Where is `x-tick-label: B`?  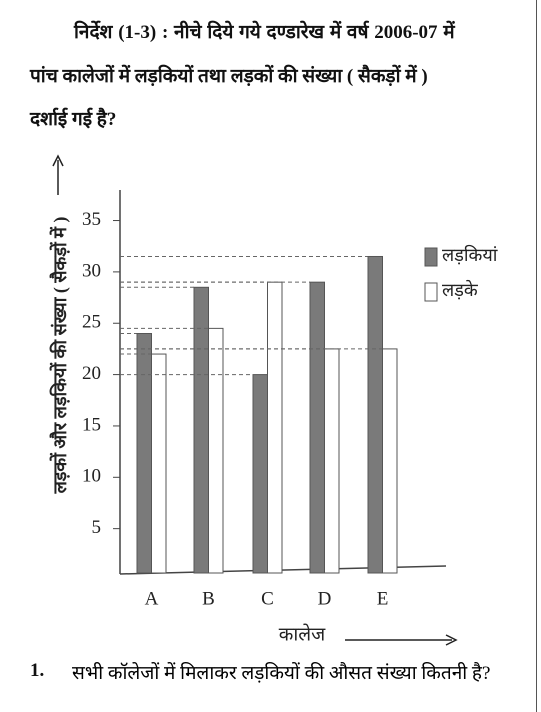
x-tick-label: B is located at coordinates (208, 598).